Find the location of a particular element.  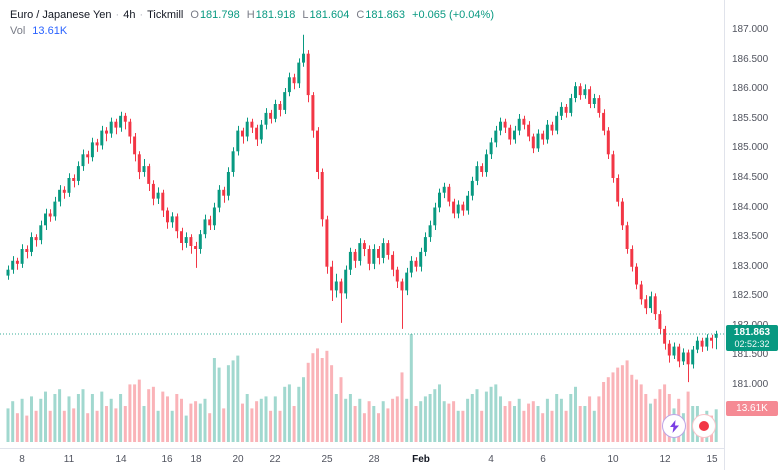

volume-value: 13.61K is located at coordinates (50, 31).